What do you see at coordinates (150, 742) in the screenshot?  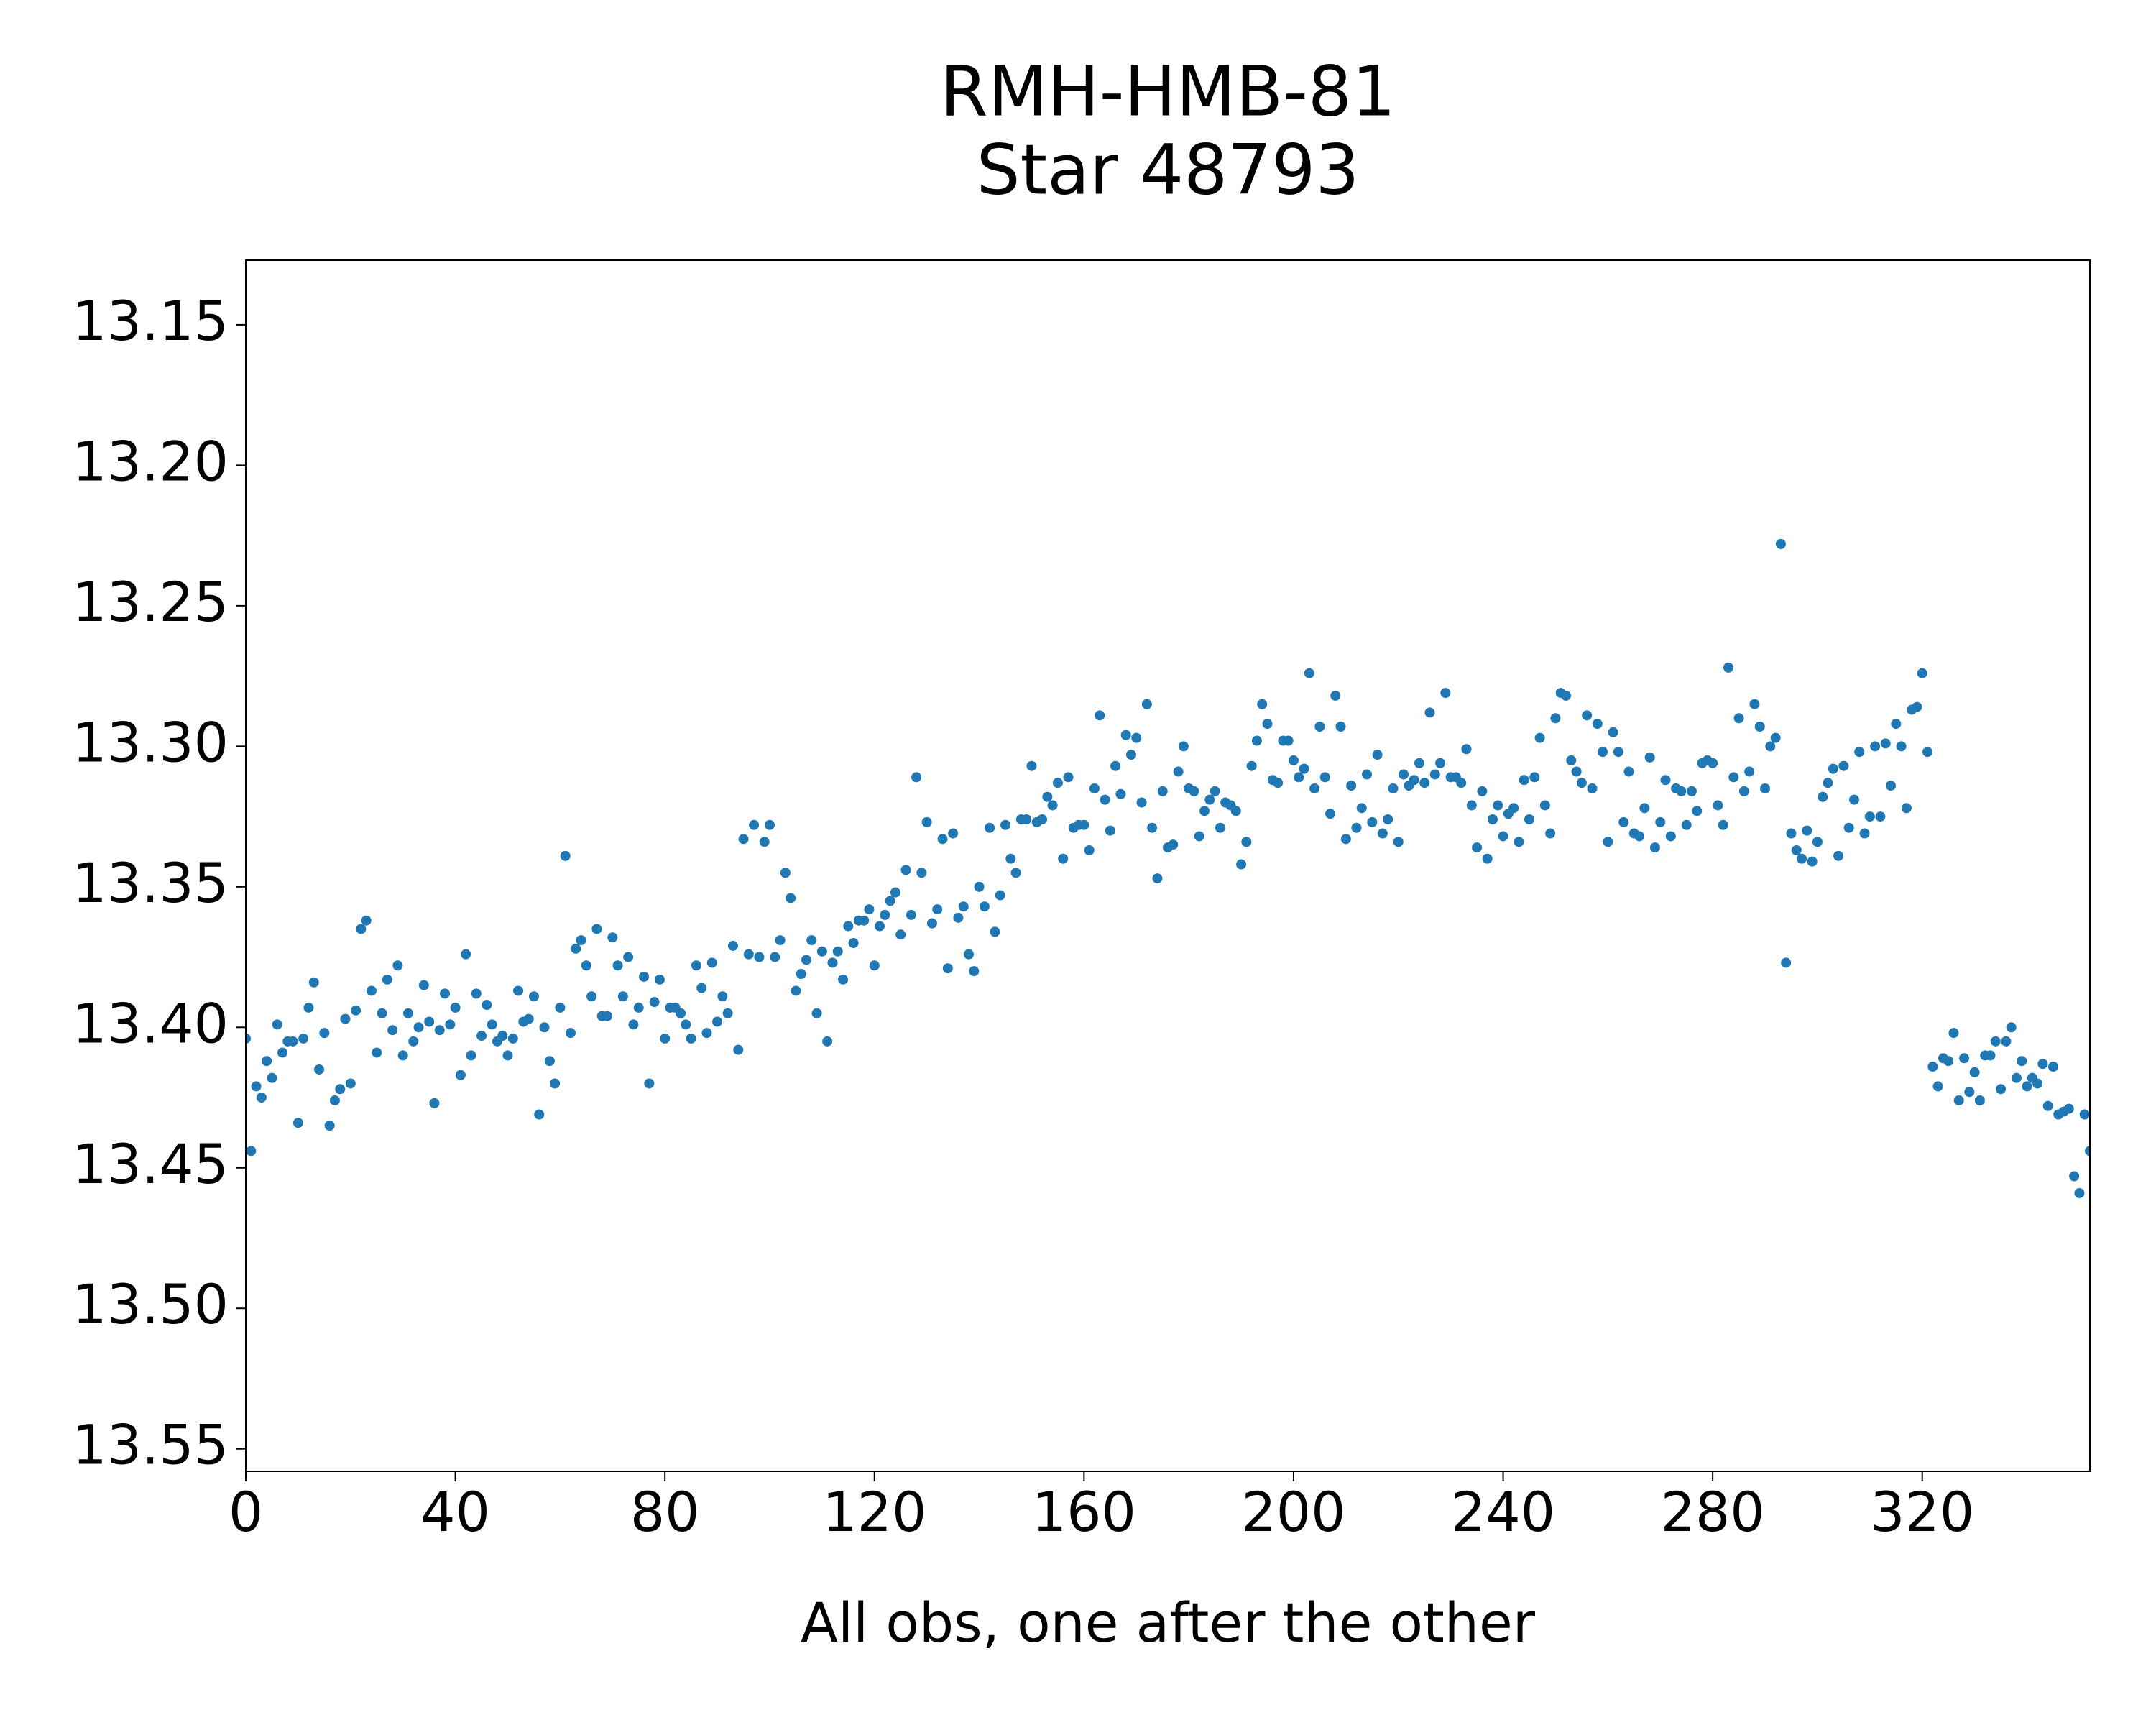 I see `y-tick-label: 13.30` at bounding box center [150, 742].